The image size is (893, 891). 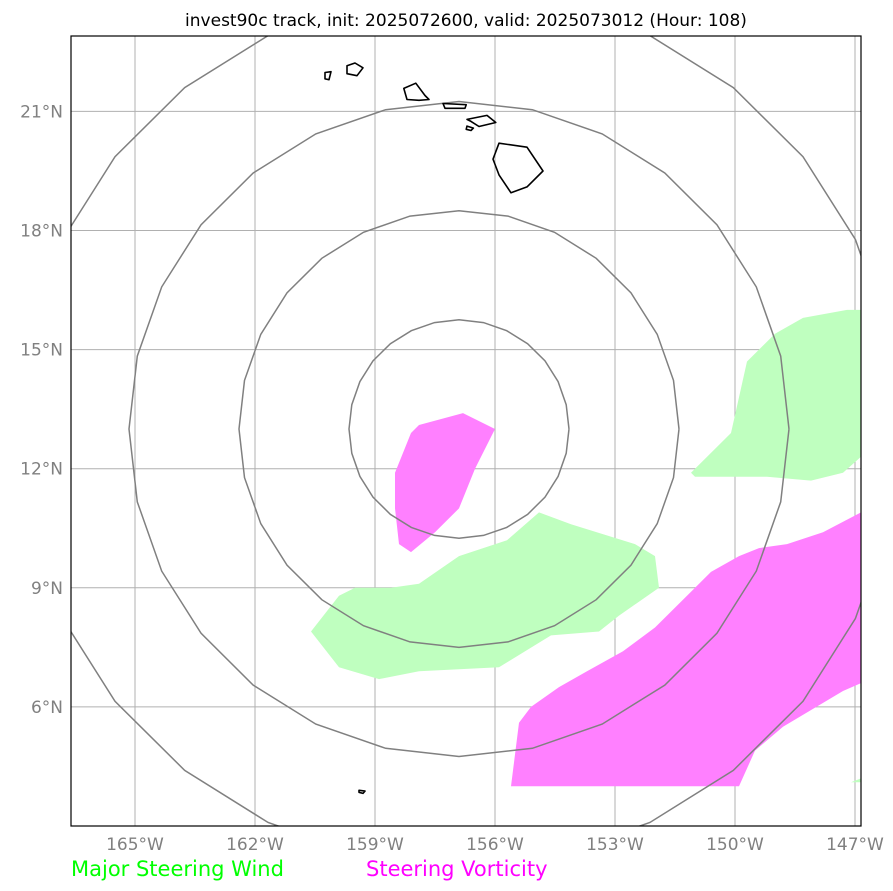 What do you see at coordinates (457, 869) in the screenshot?
I see `legend-steering-vorticity: Steering Vorticity` at bounding box center [457, 869].